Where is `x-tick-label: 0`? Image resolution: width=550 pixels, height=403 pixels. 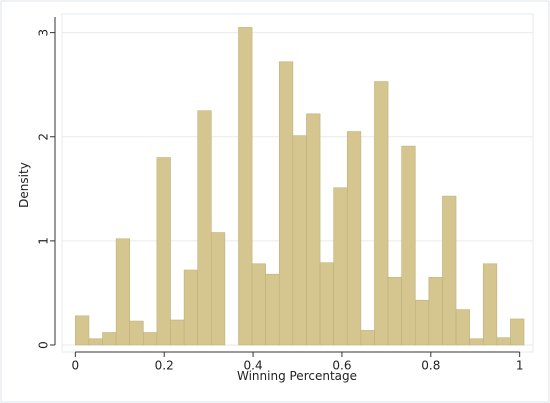 x-tick-label: 0 is located at coordinates (76, 366).